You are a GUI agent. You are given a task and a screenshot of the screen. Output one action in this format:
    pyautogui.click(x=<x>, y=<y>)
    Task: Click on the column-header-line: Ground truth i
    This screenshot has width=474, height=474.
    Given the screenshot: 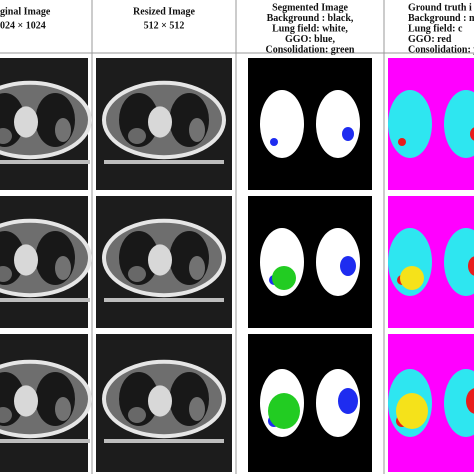 What is the action you would take?
    pyautogui.click(x=440, y=7)
    